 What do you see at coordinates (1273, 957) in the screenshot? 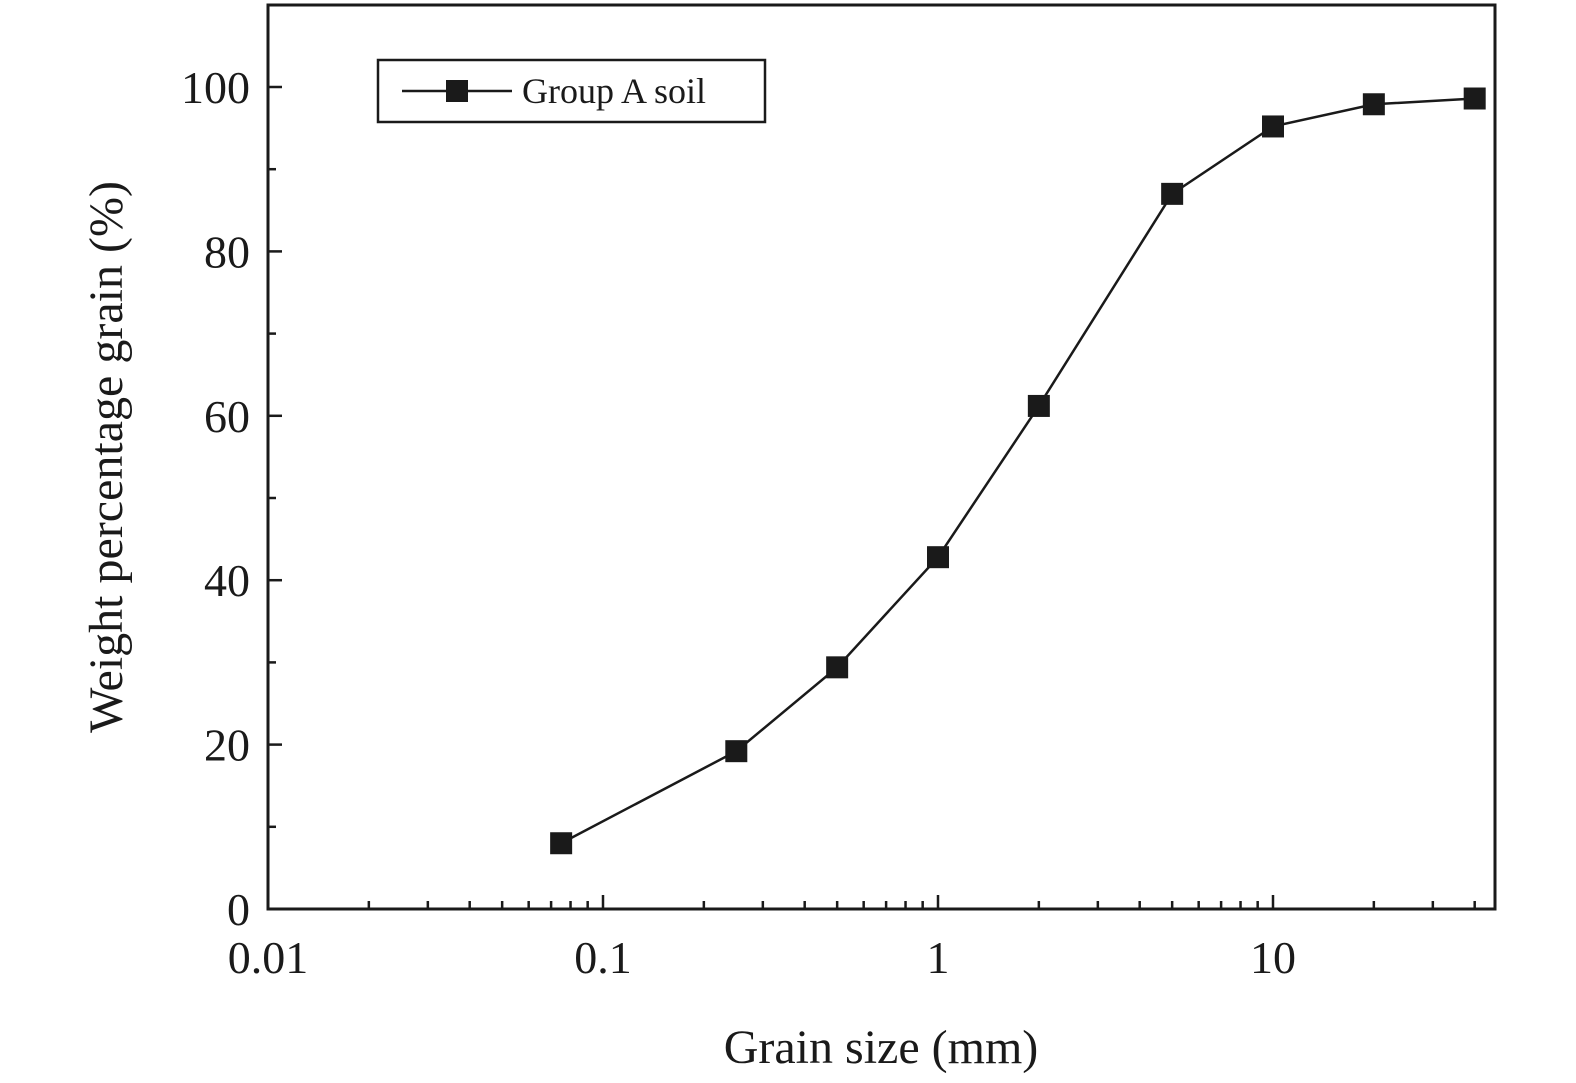
I see `x-tick-label: 10` at bounding box center [1273, 957].